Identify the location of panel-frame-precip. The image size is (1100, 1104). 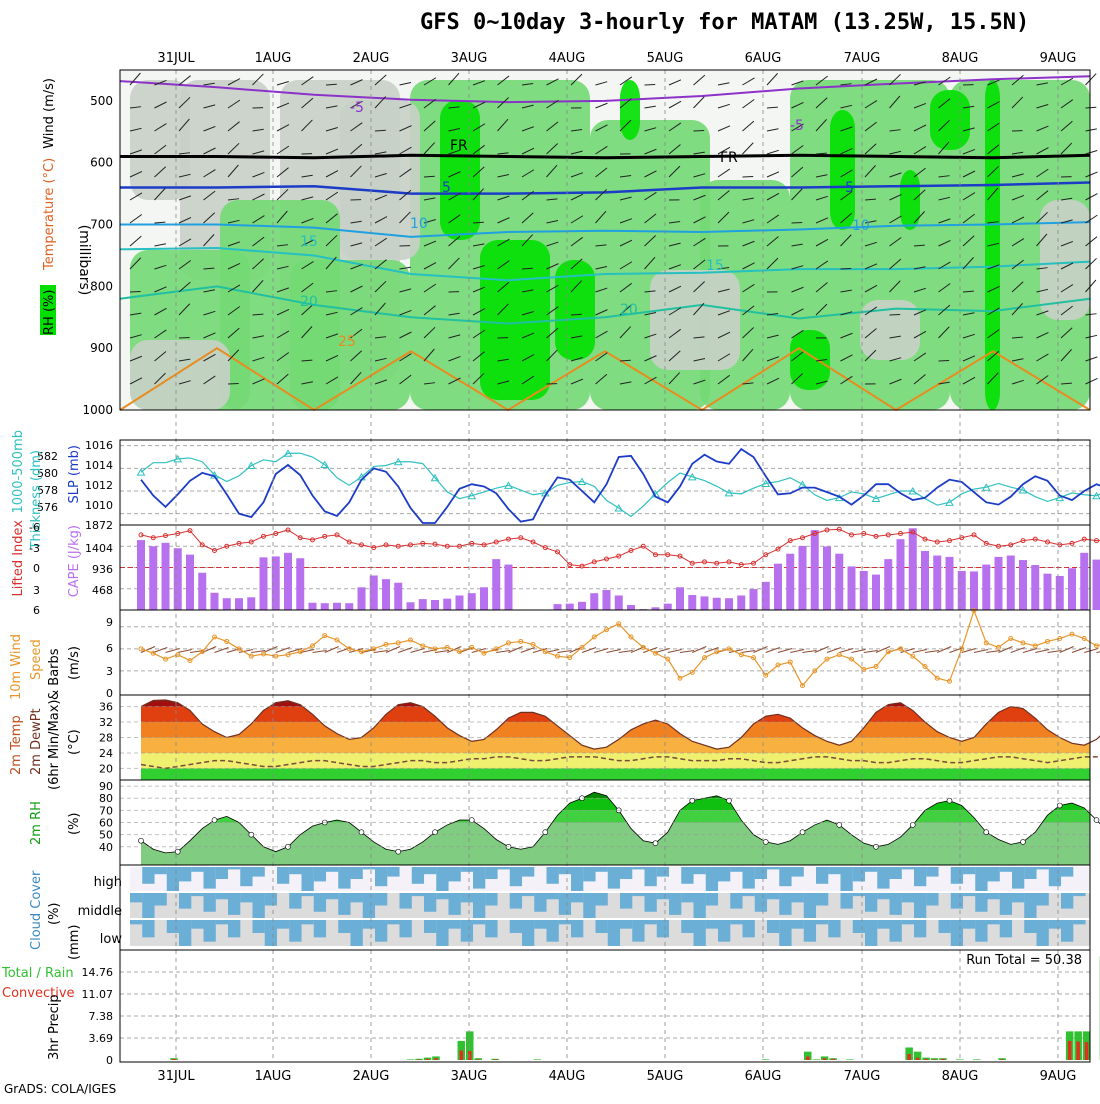
(605, 1006).